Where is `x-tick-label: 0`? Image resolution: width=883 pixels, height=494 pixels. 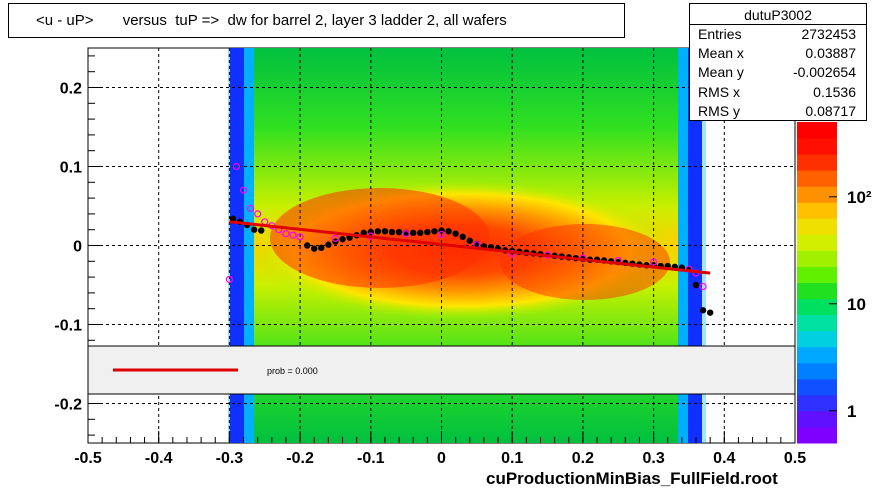
x-tick-label: 0 is located at coordinates (441, 458).